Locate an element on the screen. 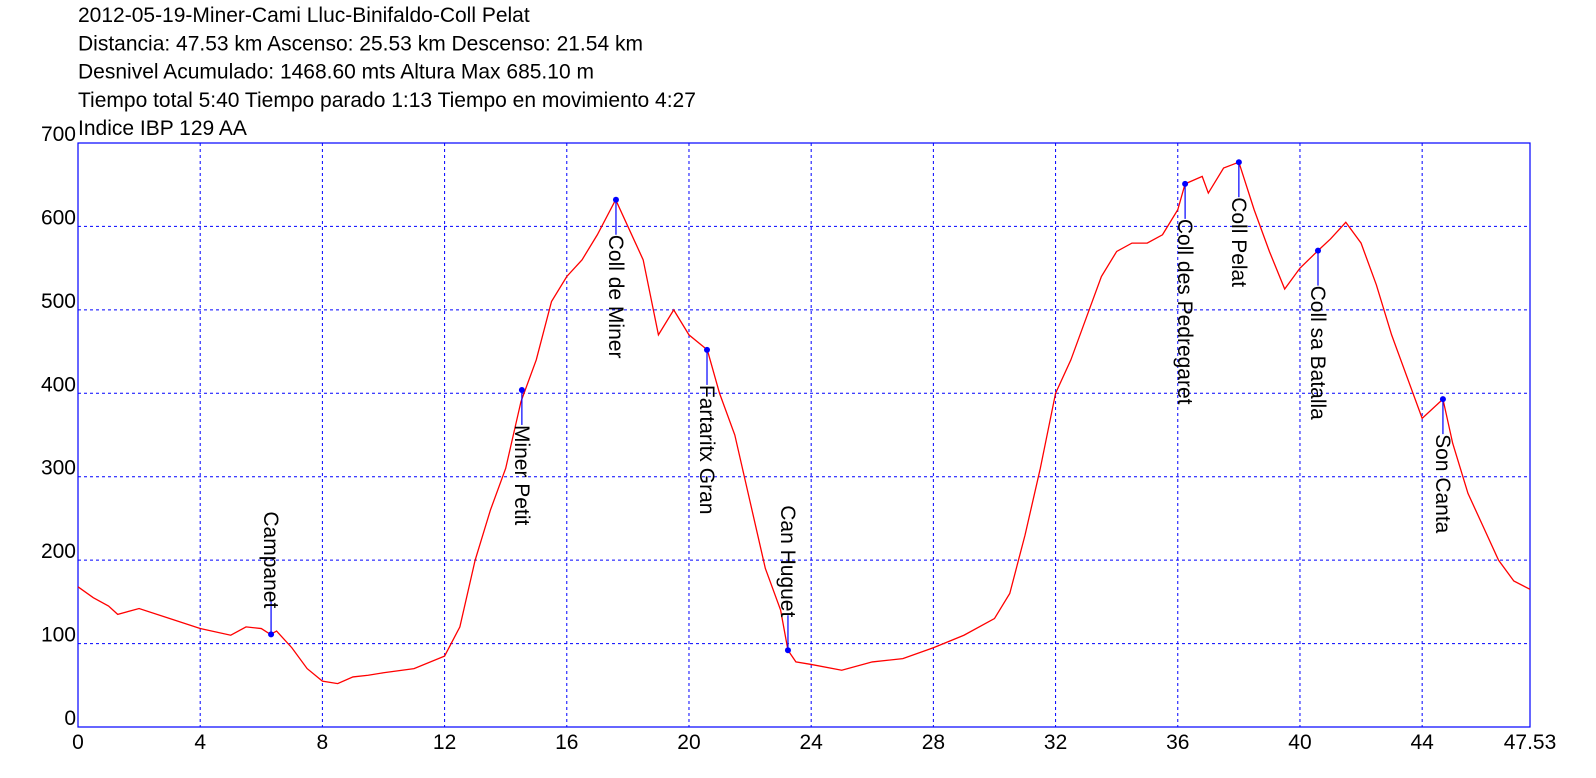 The height and width of the screenshot is (778, 1596). y-tick-label: 0 is located at coordinates (70, 718).